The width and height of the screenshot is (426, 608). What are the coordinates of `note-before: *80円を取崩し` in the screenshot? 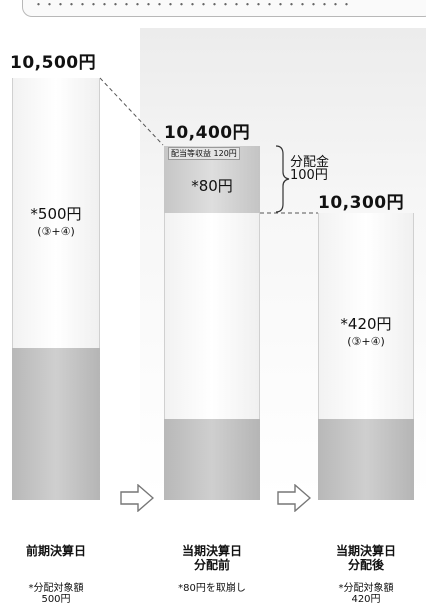 It's located at (212, 588).